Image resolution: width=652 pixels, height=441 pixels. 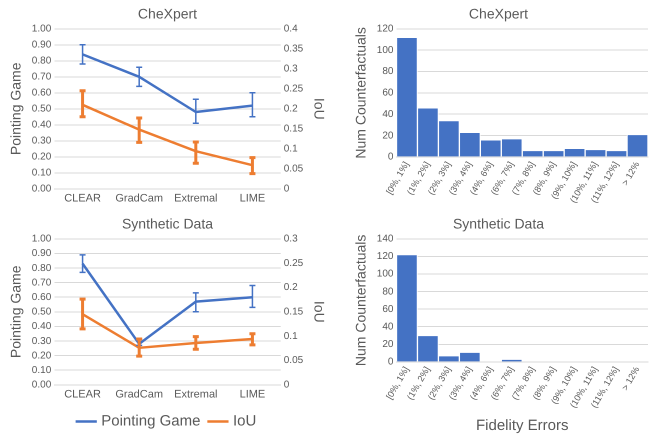 What do you see at coordinates (291, 29) in the screenshot?
I see `y2-tick-label: 0.4` at bounding box center [291, 29].